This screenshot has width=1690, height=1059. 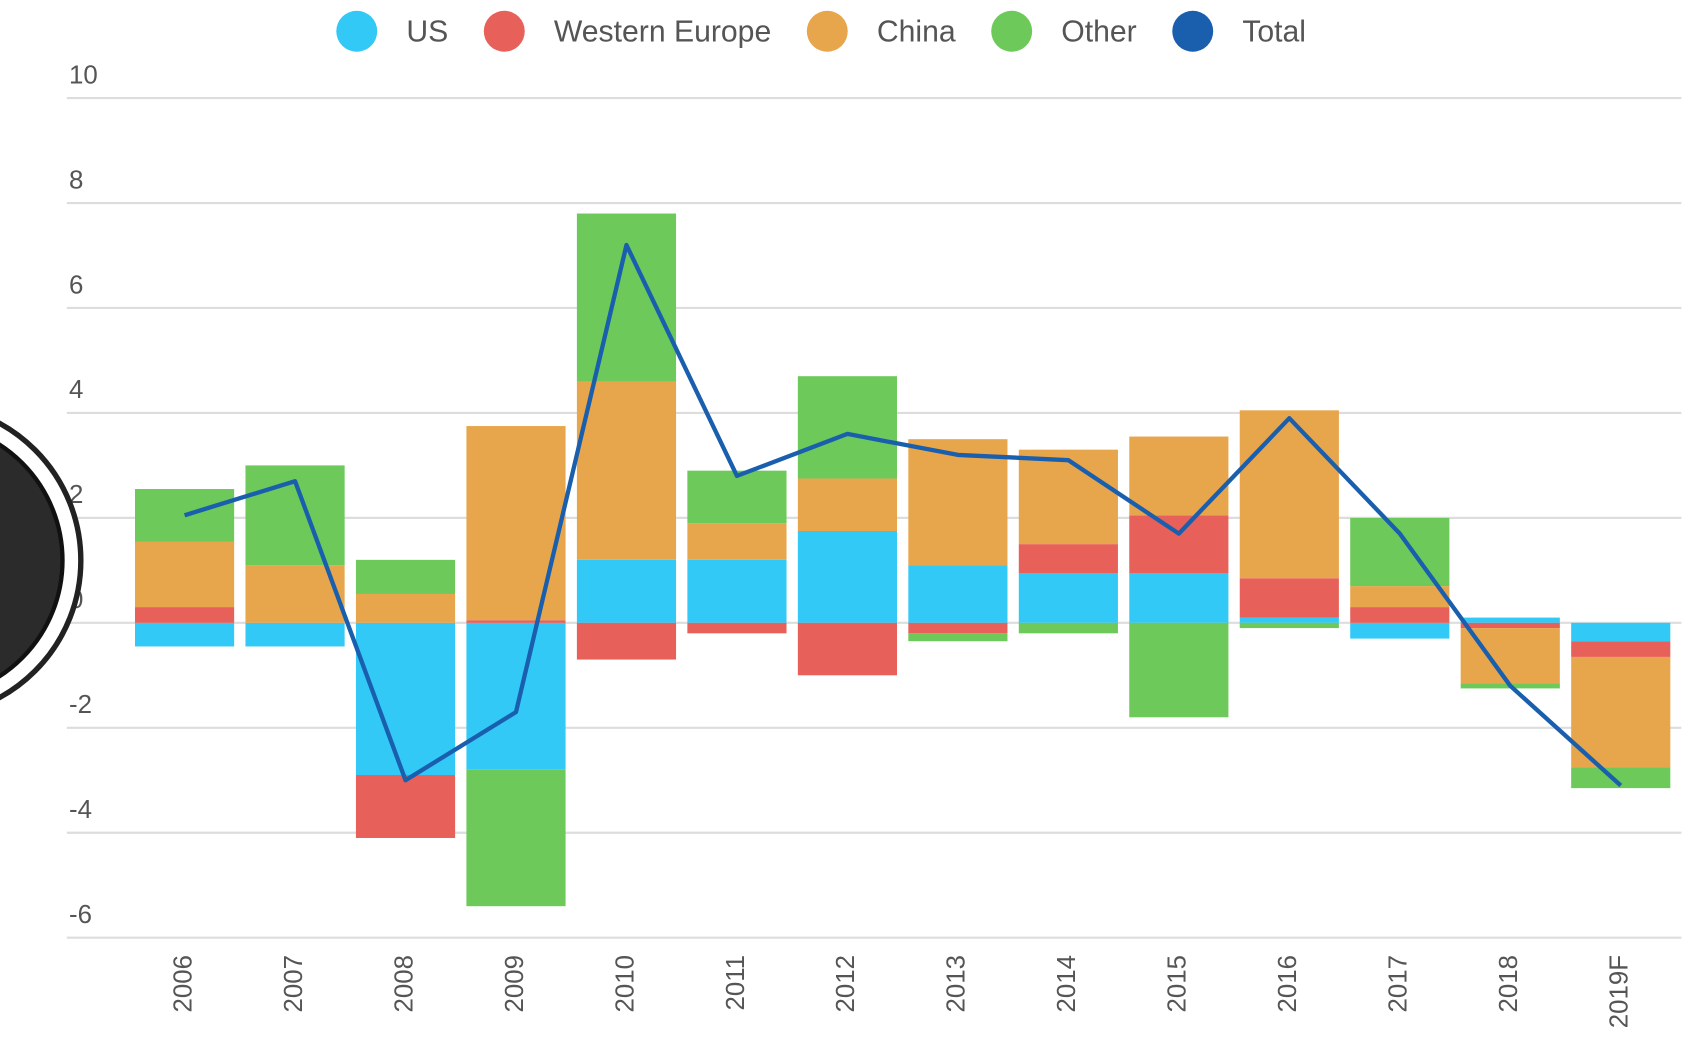 What do you see at coordinates (83, 75) in the screenshot?
I see `y-tick-label: 10` at bounding box center [83, 75].